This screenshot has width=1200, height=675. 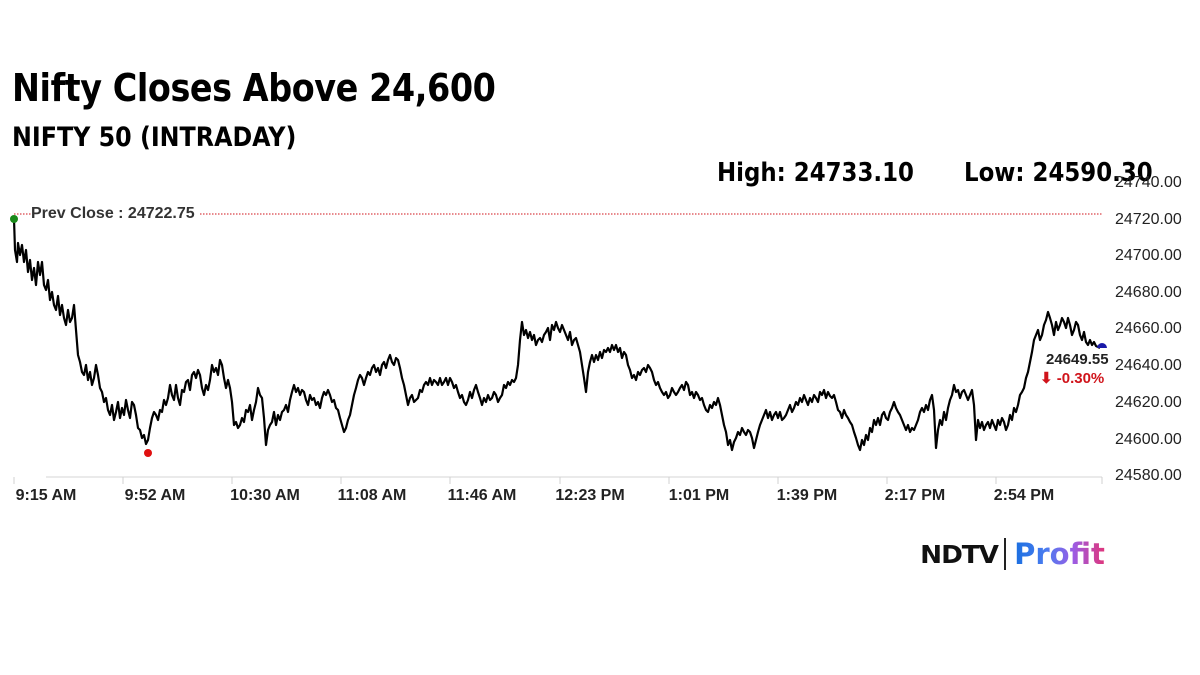 I want to click on logo-divider, so click(x=1005, y=554).